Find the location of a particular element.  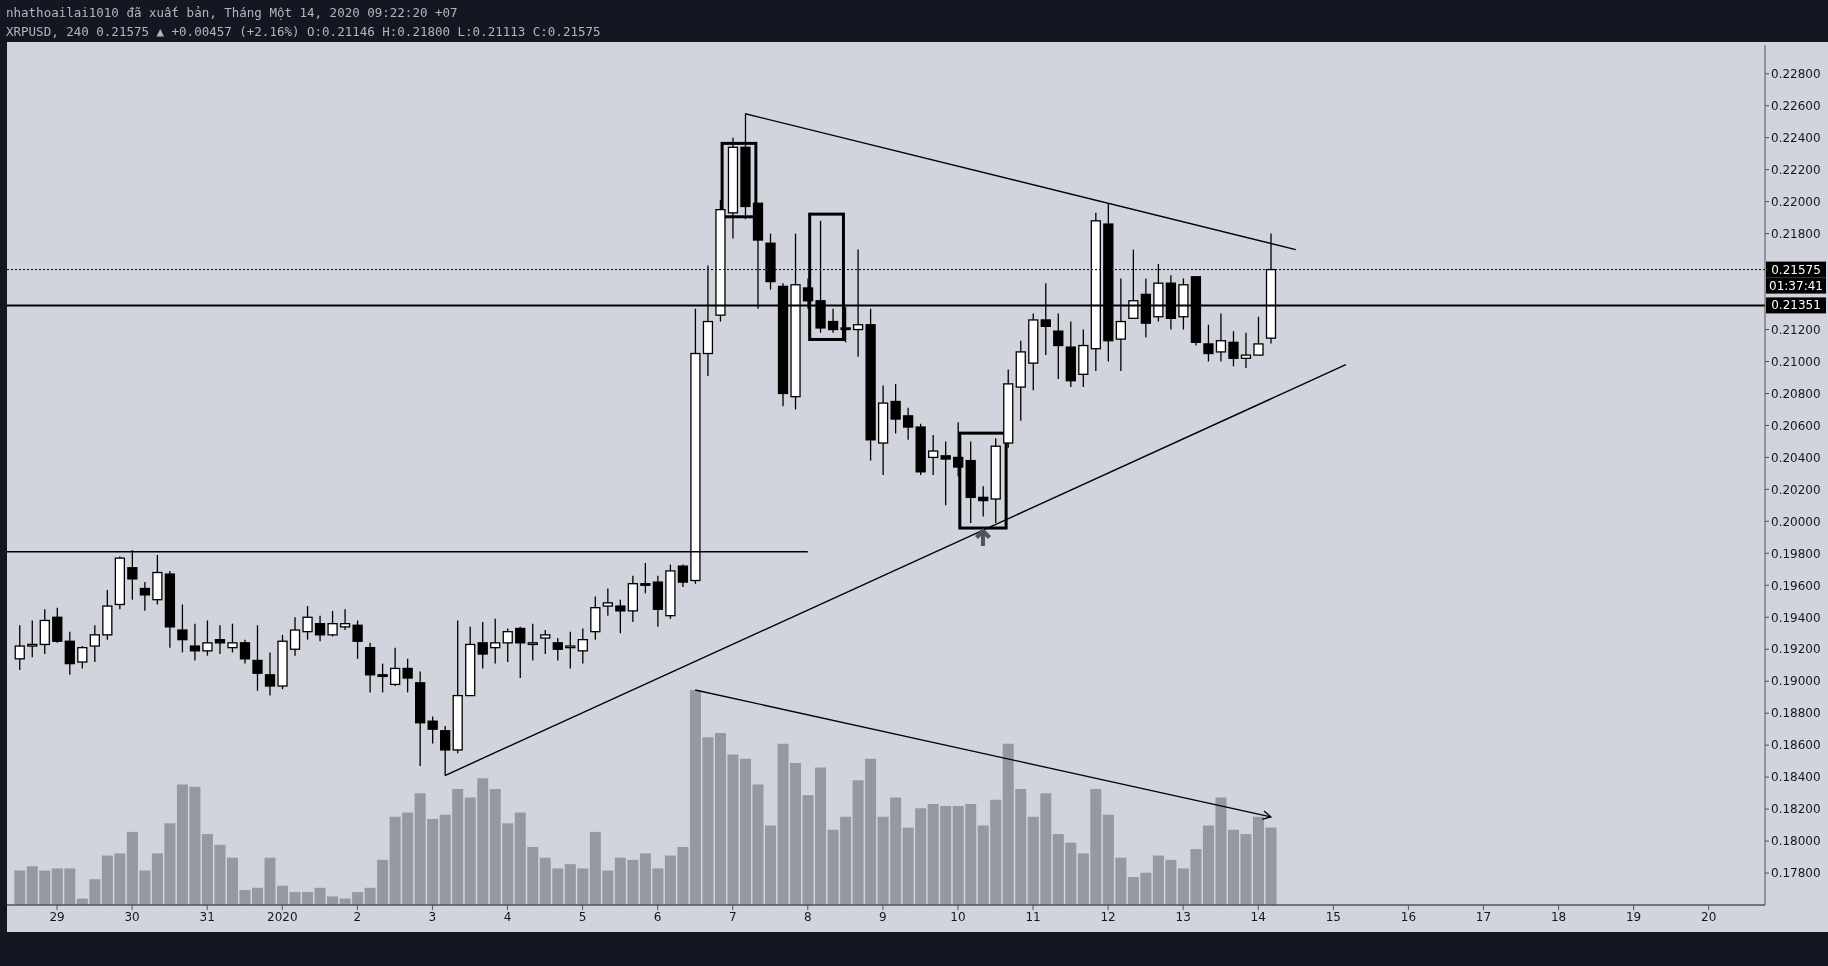

x-tick-label: 3 is located at coordinates (432, 916).